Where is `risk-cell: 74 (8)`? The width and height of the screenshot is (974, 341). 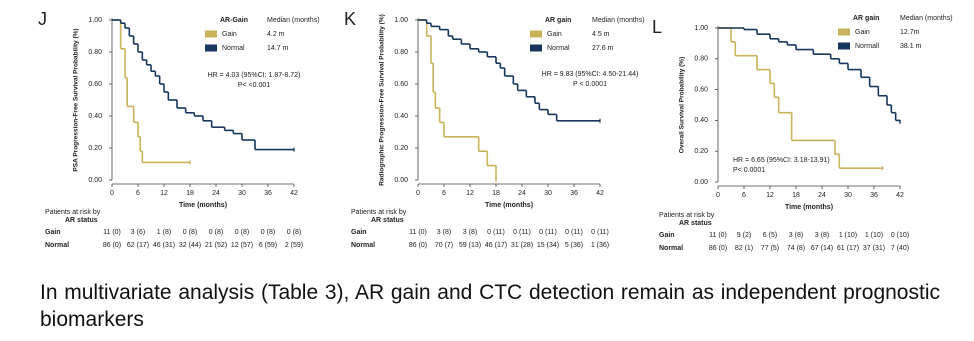
risk-cell: 74 (8) is located at coordinates (796, 248).